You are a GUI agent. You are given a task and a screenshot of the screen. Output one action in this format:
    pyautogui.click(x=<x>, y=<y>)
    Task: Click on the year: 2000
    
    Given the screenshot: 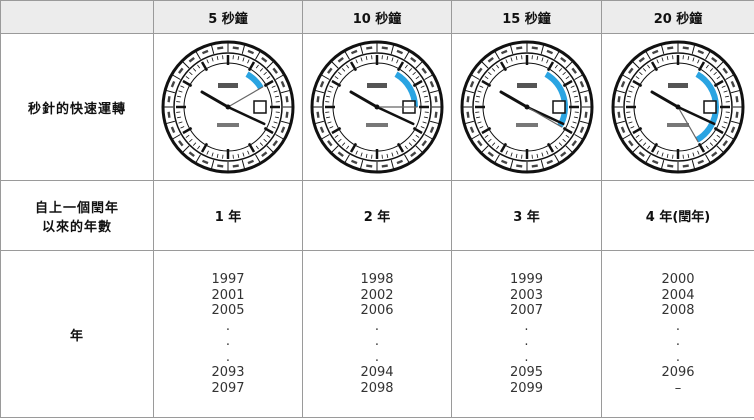 What is the action you would take?
    pyautogui.click(x=678, y=279)
    